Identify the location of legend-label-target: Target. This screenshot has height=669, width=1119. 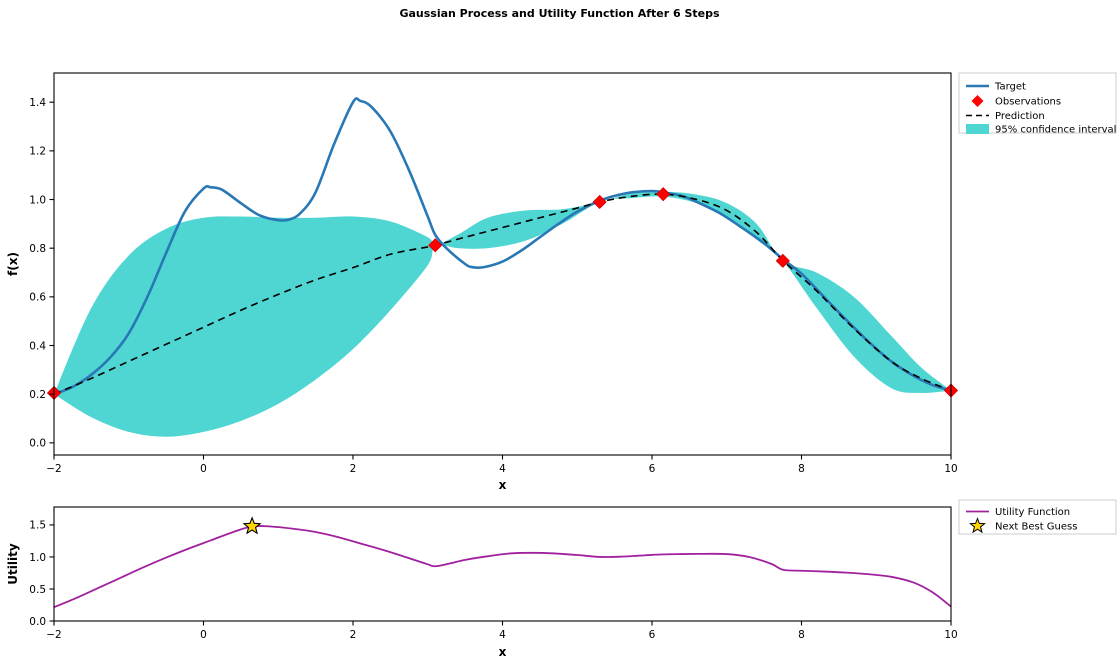
(1010, 87).